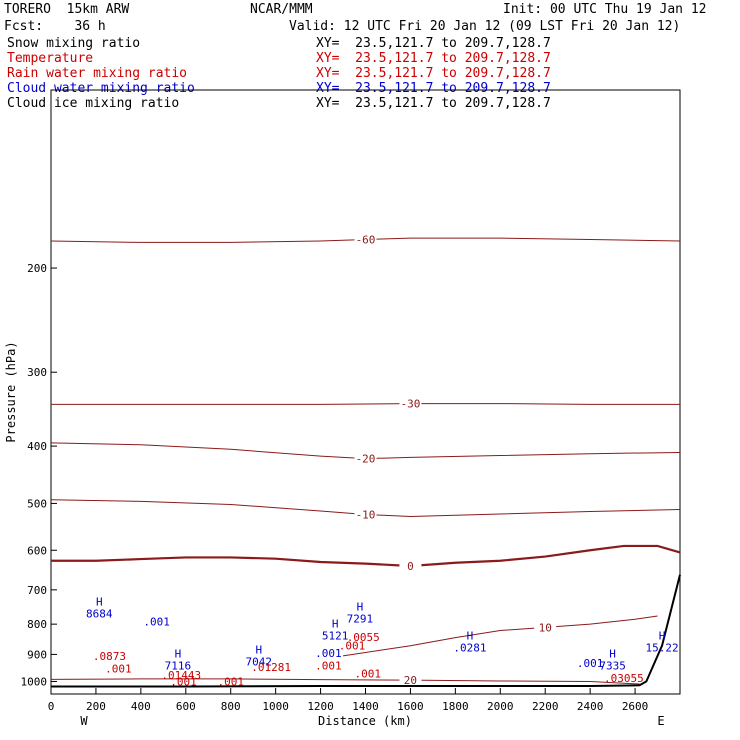 This screenshot has height=740, width=740. Describe the element at coordinates (469, 648) in the screenshot. I see `maximum-value: .0281` at that location.